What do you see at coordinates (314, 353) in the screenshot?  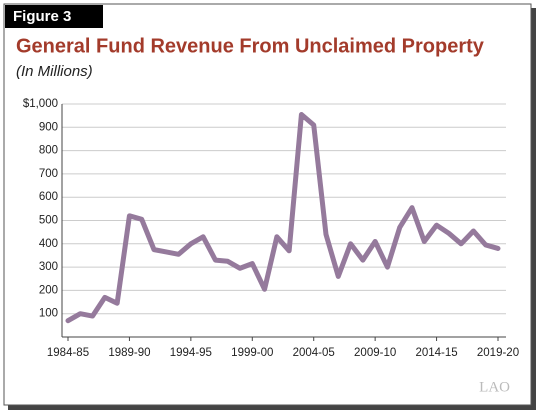 I see `x-tick-label: 2004-05` at bounding box center [314, 353].